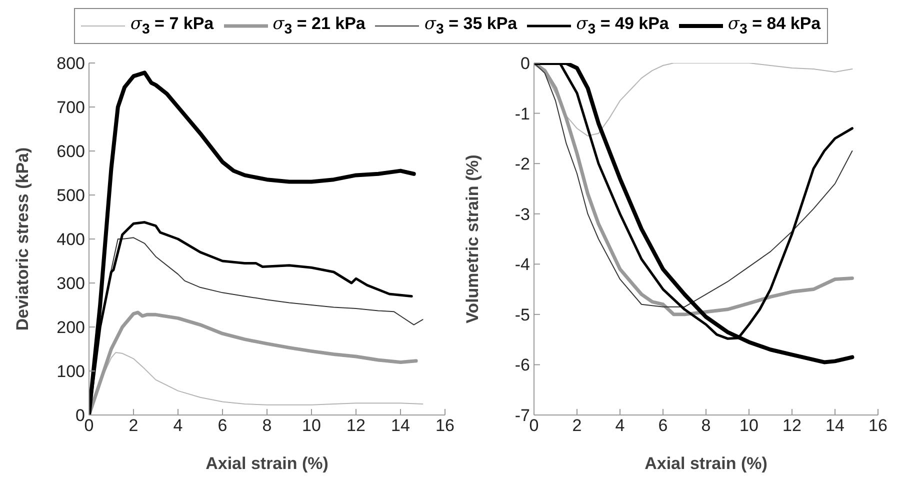  I want to click on y-tick-label: 400, so click(70, 240).